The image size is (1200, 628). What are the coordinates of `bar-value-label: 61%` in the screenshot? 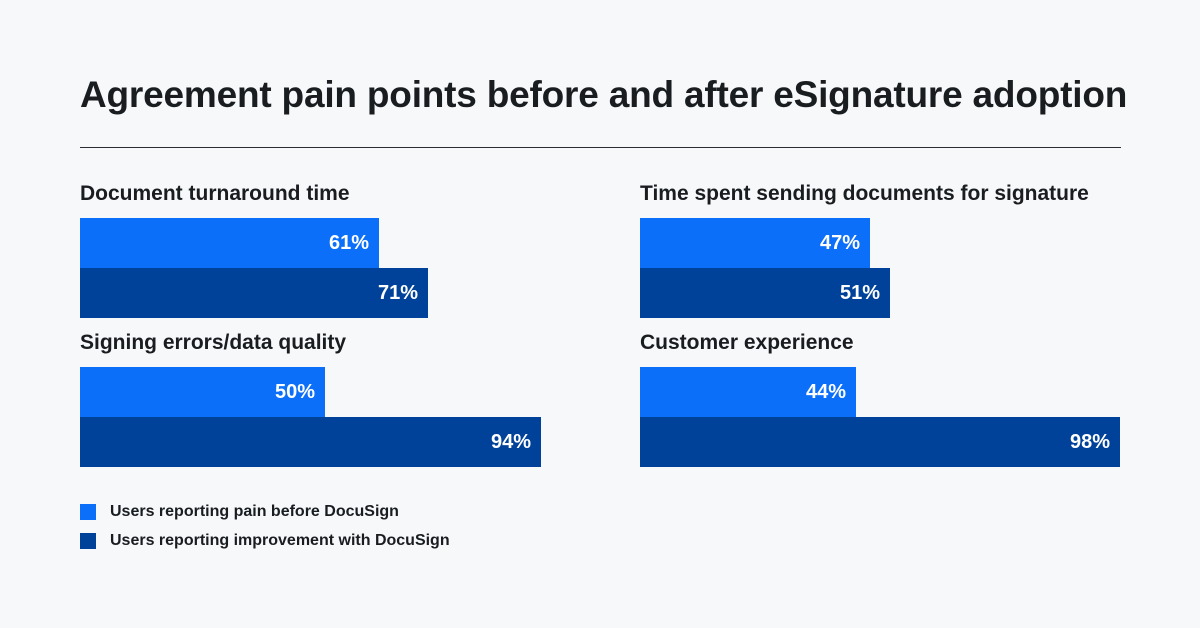 It's located at (348, 242).